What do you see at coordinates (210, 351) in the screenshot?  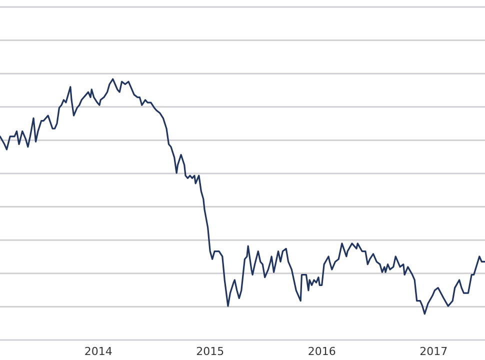 I see `x-tick-label: 2015` at bounding box center [210, 351].